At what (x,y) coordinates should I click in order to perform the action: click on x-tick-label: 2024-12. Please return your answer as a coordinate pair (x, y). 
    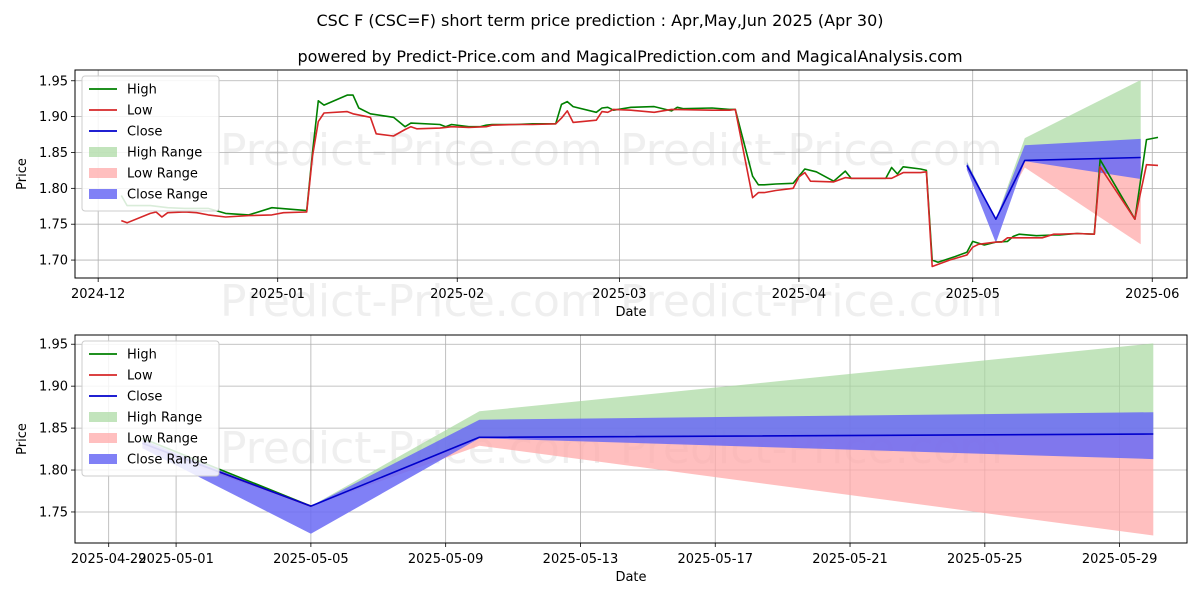
    Looking at the image, I should click on (98, 294).